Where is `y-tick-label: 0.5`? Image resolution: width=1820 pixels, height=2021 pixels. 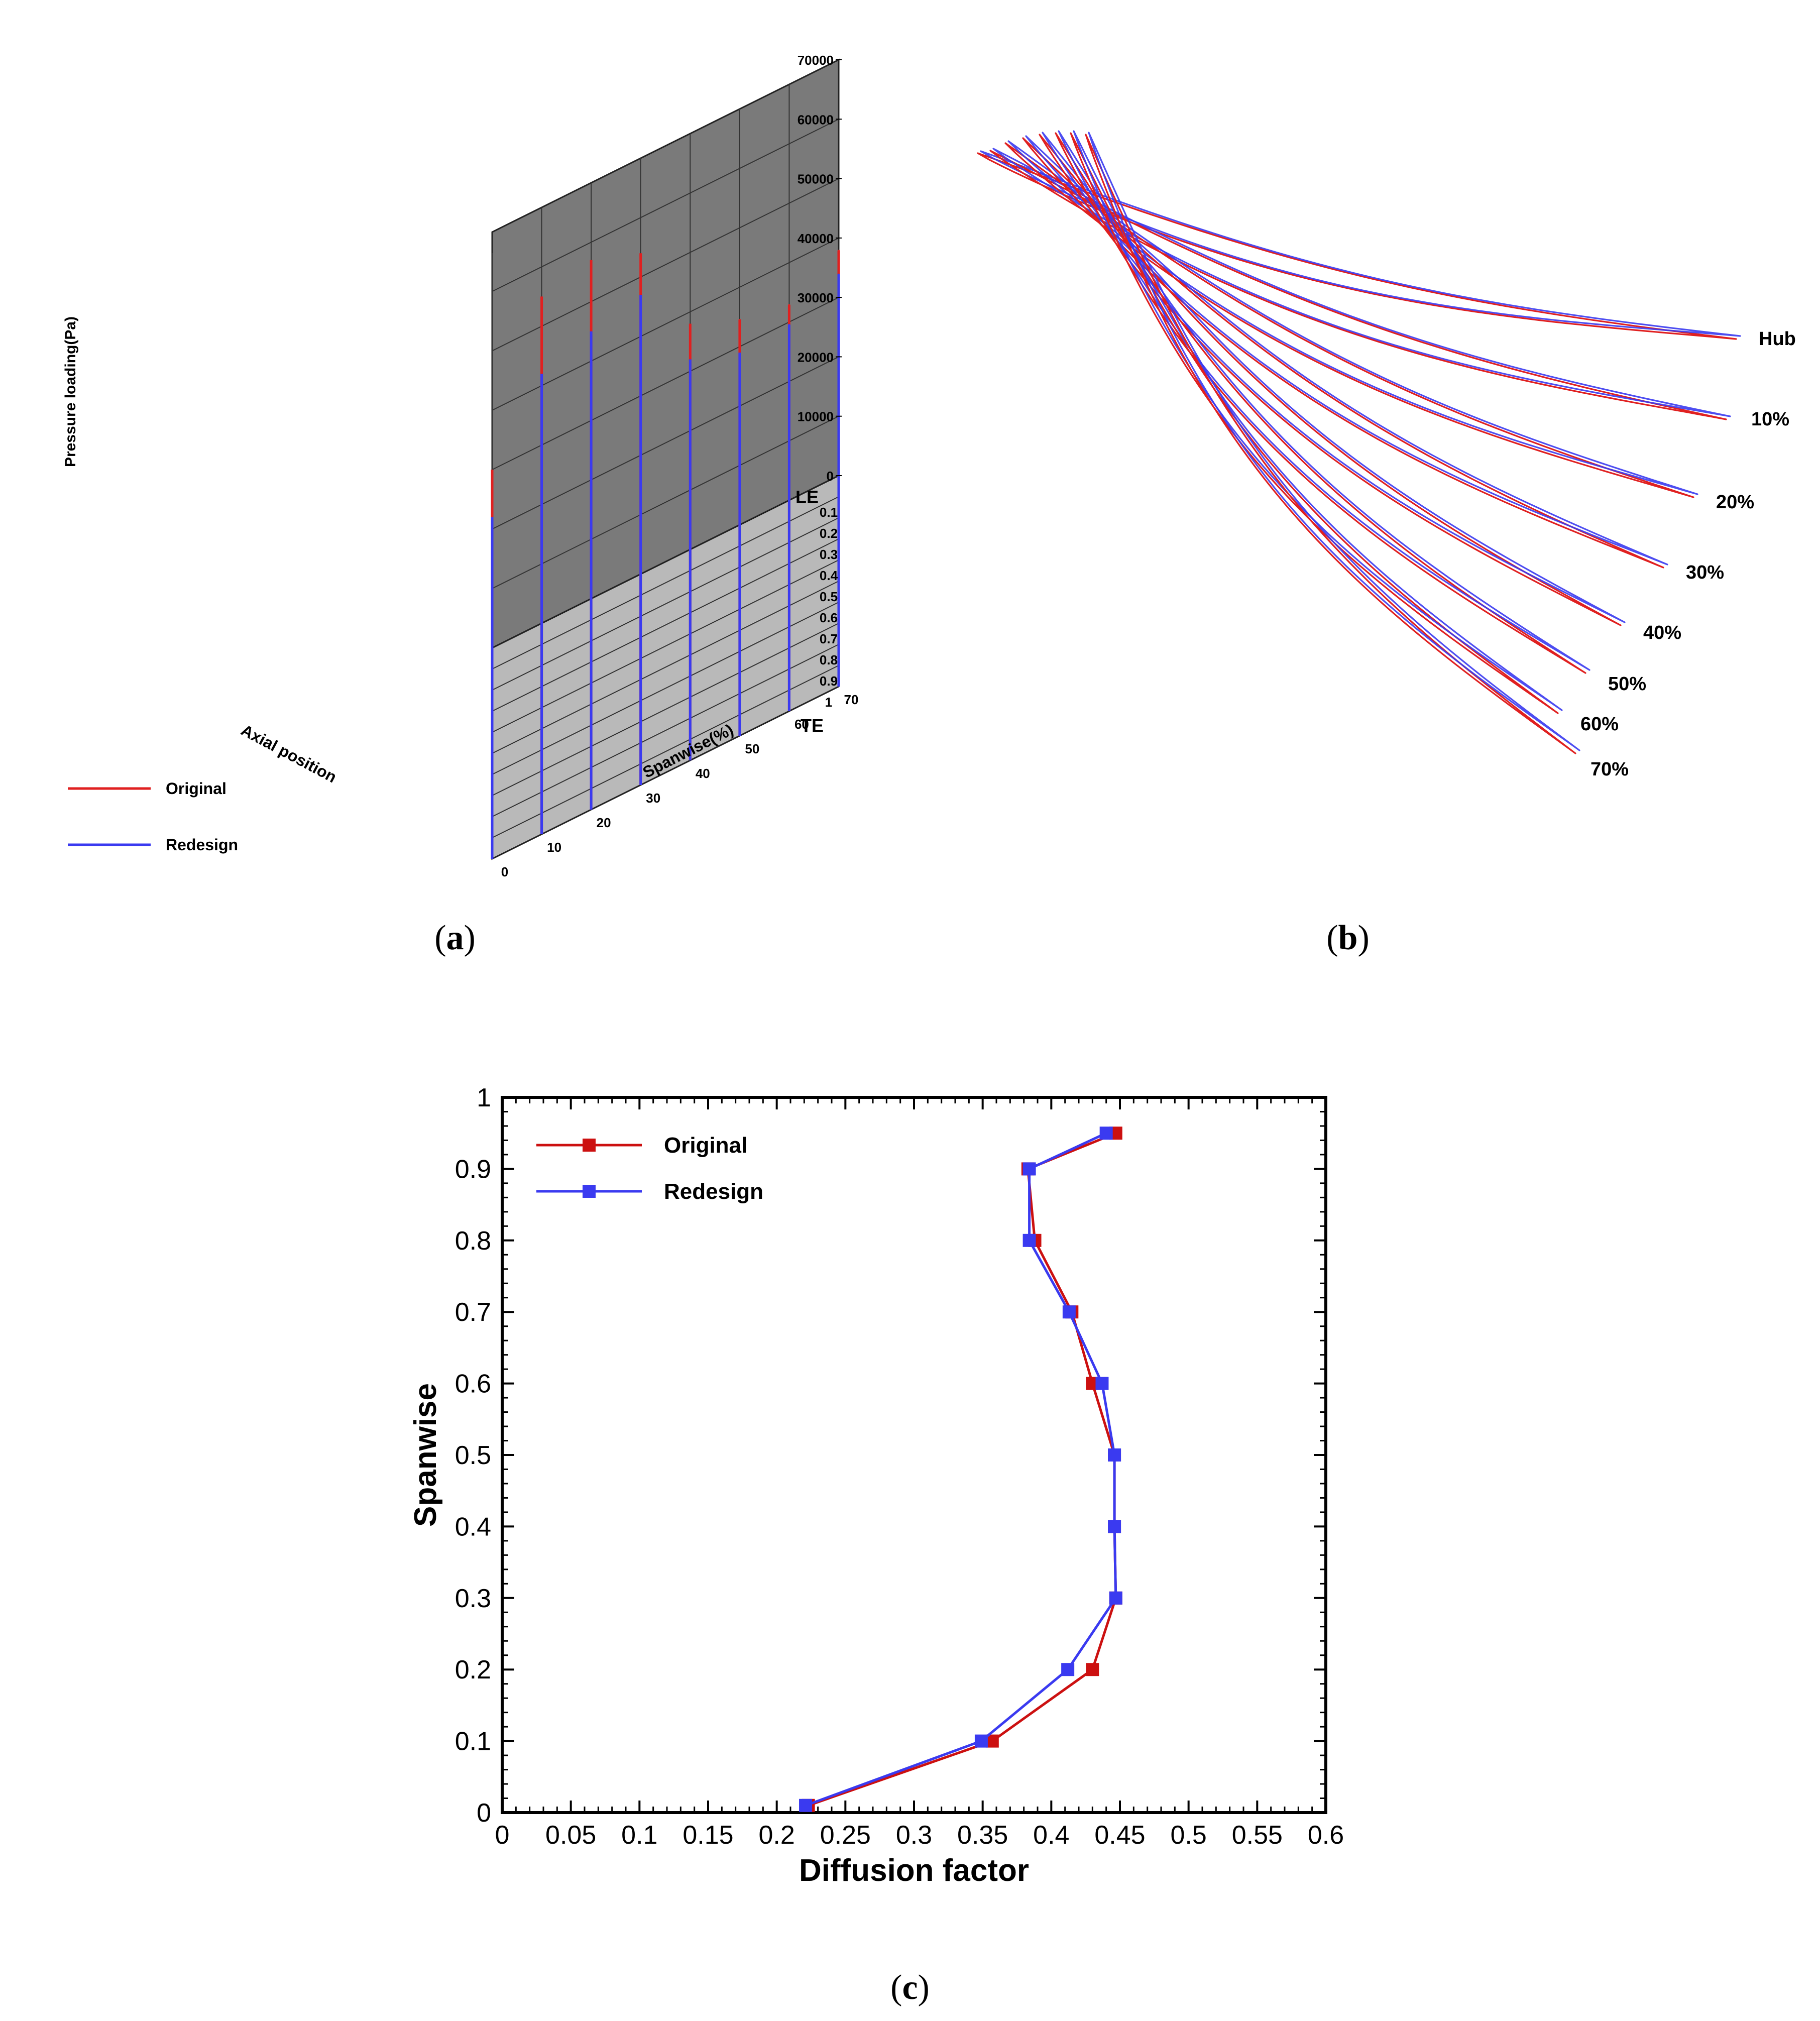
y-tick-label: 0.5 is located at coordinates (473, 1455).